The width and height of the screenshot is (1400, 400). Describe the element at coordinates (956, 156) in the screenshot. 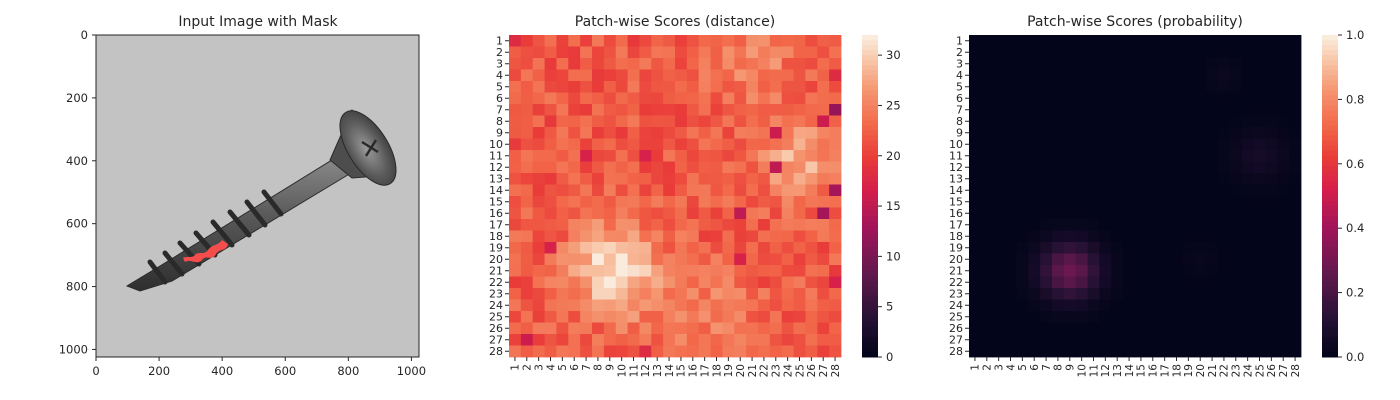

I see `row-tick-label: 11` at that location.